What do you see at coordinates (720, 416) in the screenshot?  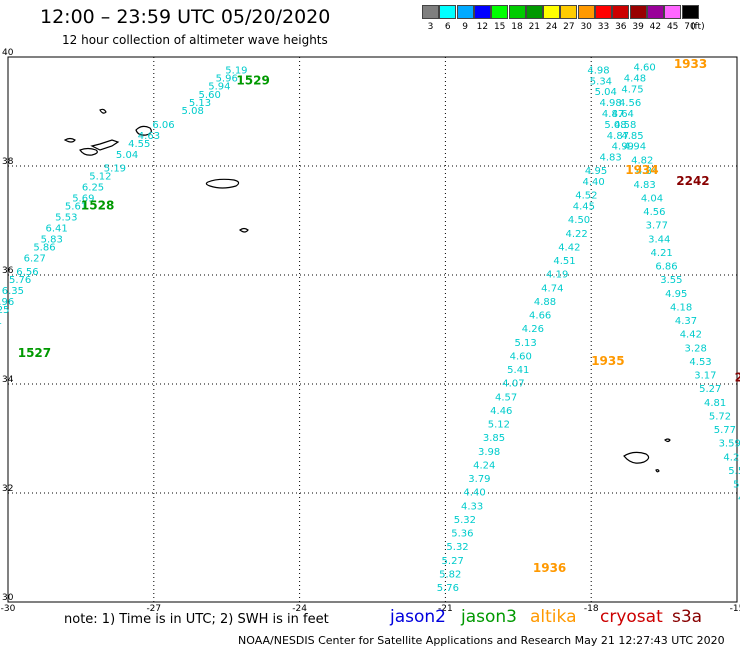 I see `swh-value: 5.72` at bounding box center [720, 416].